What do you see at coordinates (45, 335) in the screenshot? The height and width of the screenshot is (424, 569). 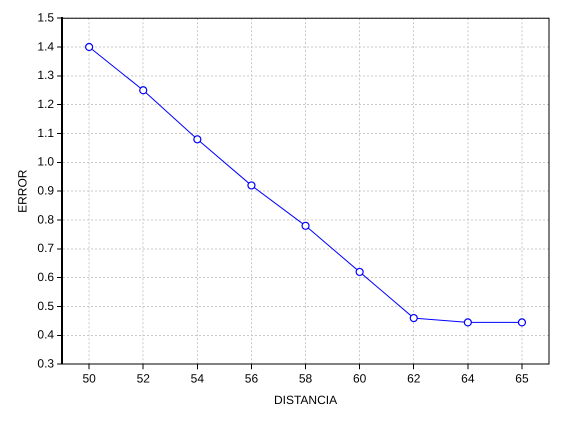 I see `y-tick-label: 0.4` at bounding box center [45, 335].